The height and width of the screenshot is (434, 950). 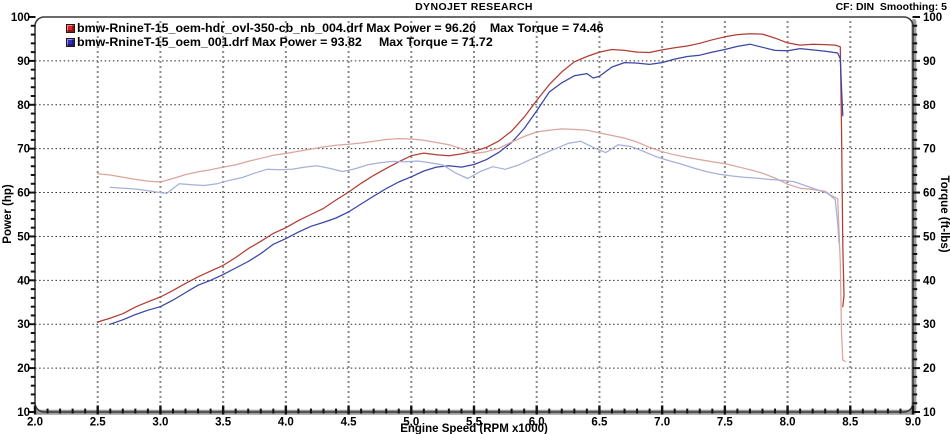 What do you see at coordinates (23, 369) in the screenshot?
I see `y-left-tick-label: 20` at bounding box center [23, 369].